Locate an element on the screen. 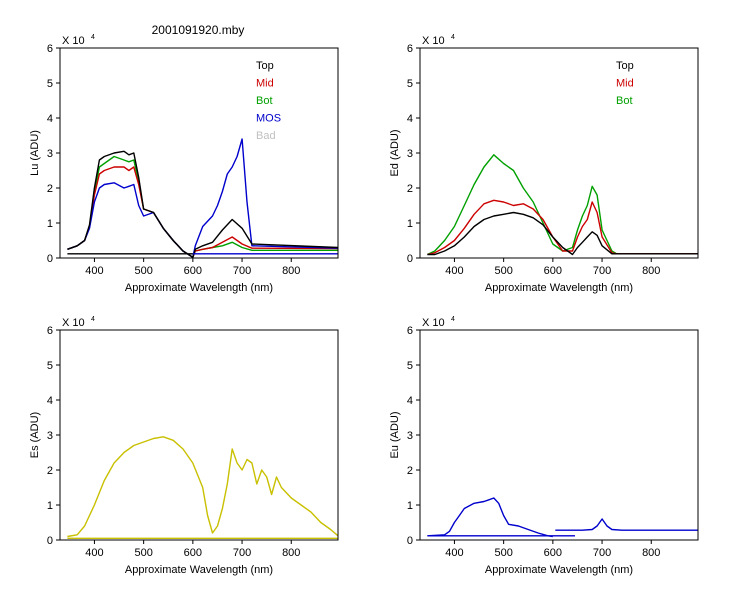 The image size is (750, 605). eu-ylabel: Eu (ADU) is located at coordinates (395, 434).